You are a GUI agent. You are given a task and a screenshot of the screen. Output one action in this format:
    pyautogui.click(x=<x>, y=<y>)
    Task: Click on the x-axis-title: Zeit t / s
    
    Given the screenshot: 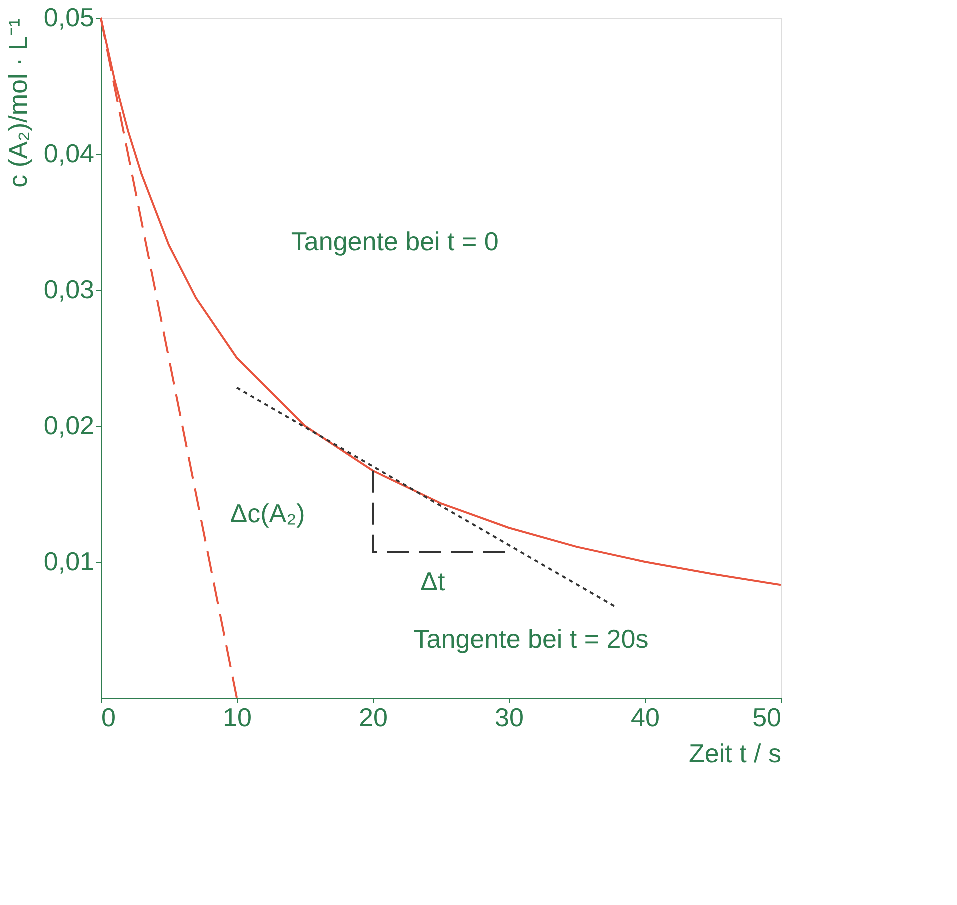 What is the action you would take?
    pyautogui.click(x=735, y=753)
    